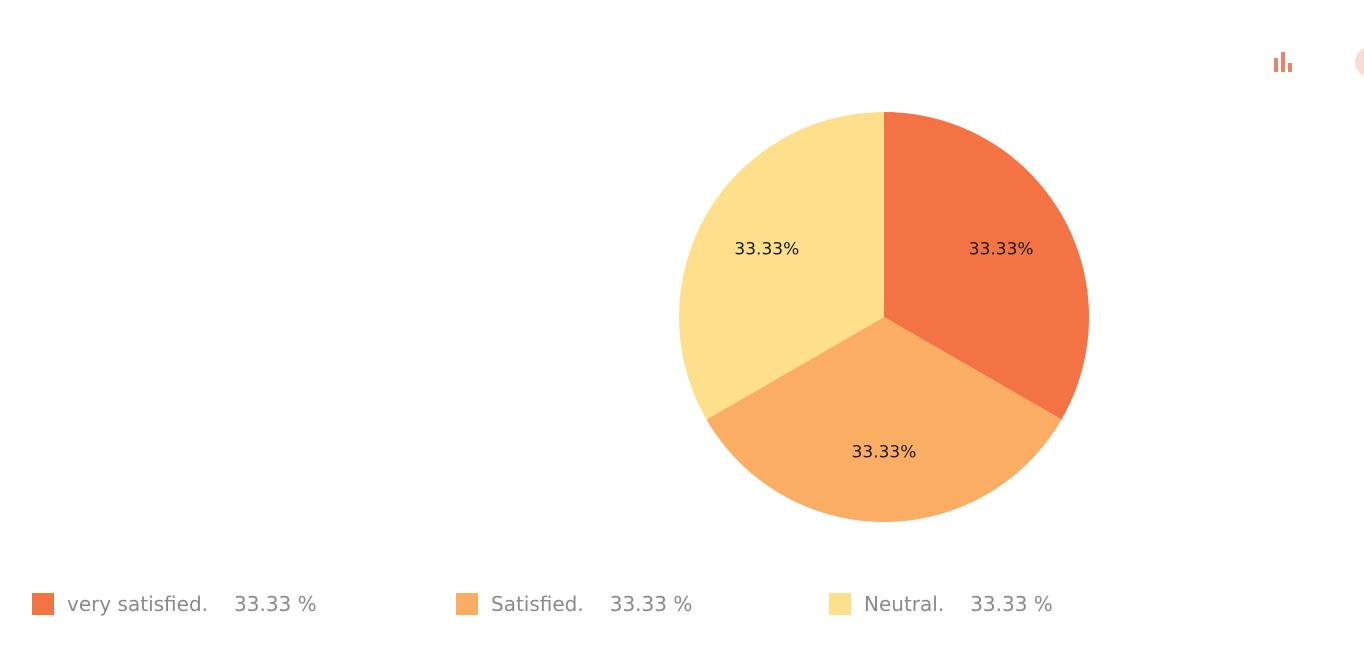 The height and width of the screenshot is (663, 1364). I want to click on pie-chart-icon, so click(1358, 62).